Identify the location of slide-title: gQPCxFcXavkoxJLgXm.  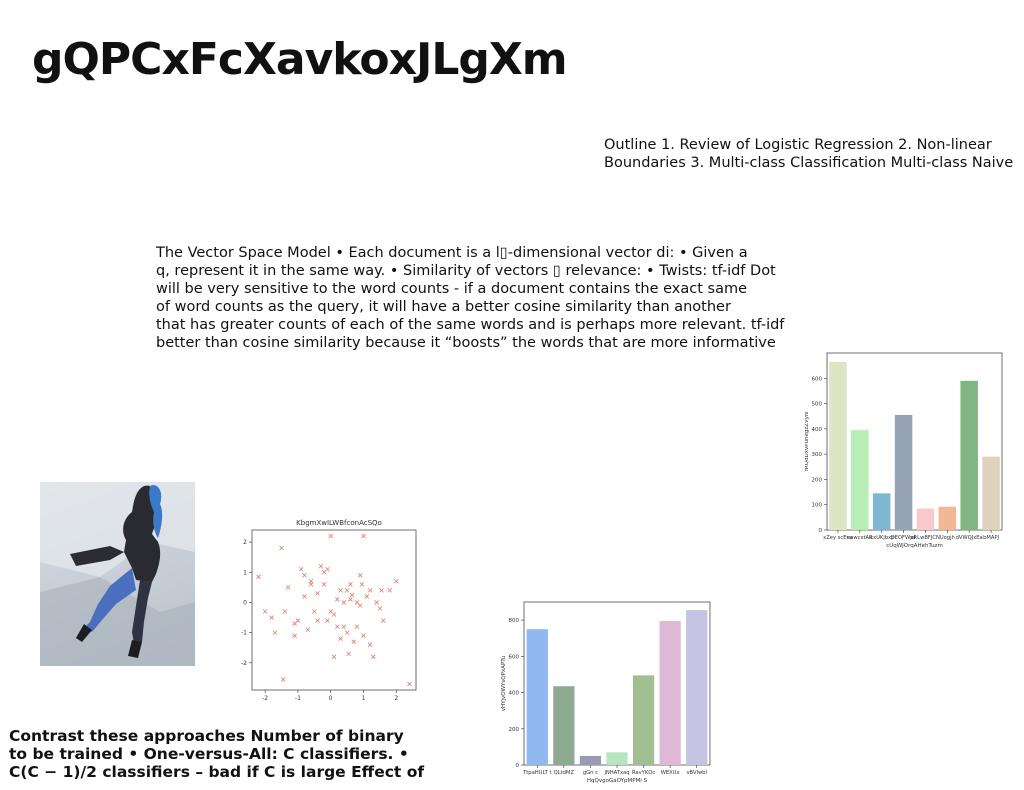
(300, 59).